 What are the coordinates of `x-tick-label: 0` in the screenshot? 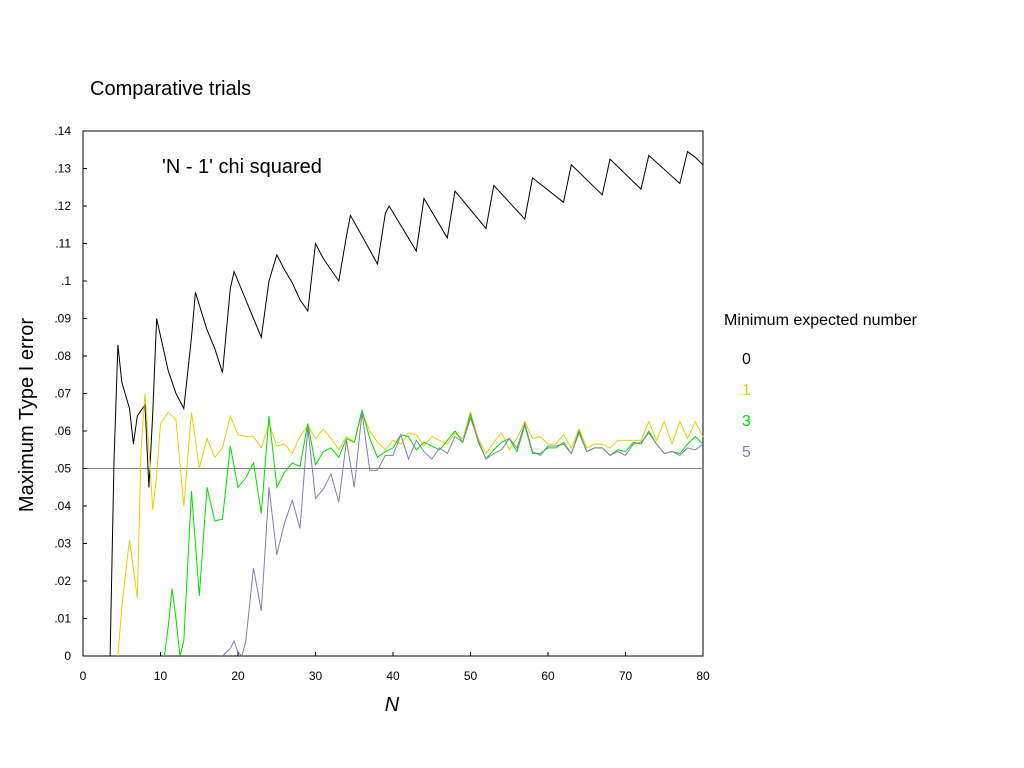 It's located at (83, 676).